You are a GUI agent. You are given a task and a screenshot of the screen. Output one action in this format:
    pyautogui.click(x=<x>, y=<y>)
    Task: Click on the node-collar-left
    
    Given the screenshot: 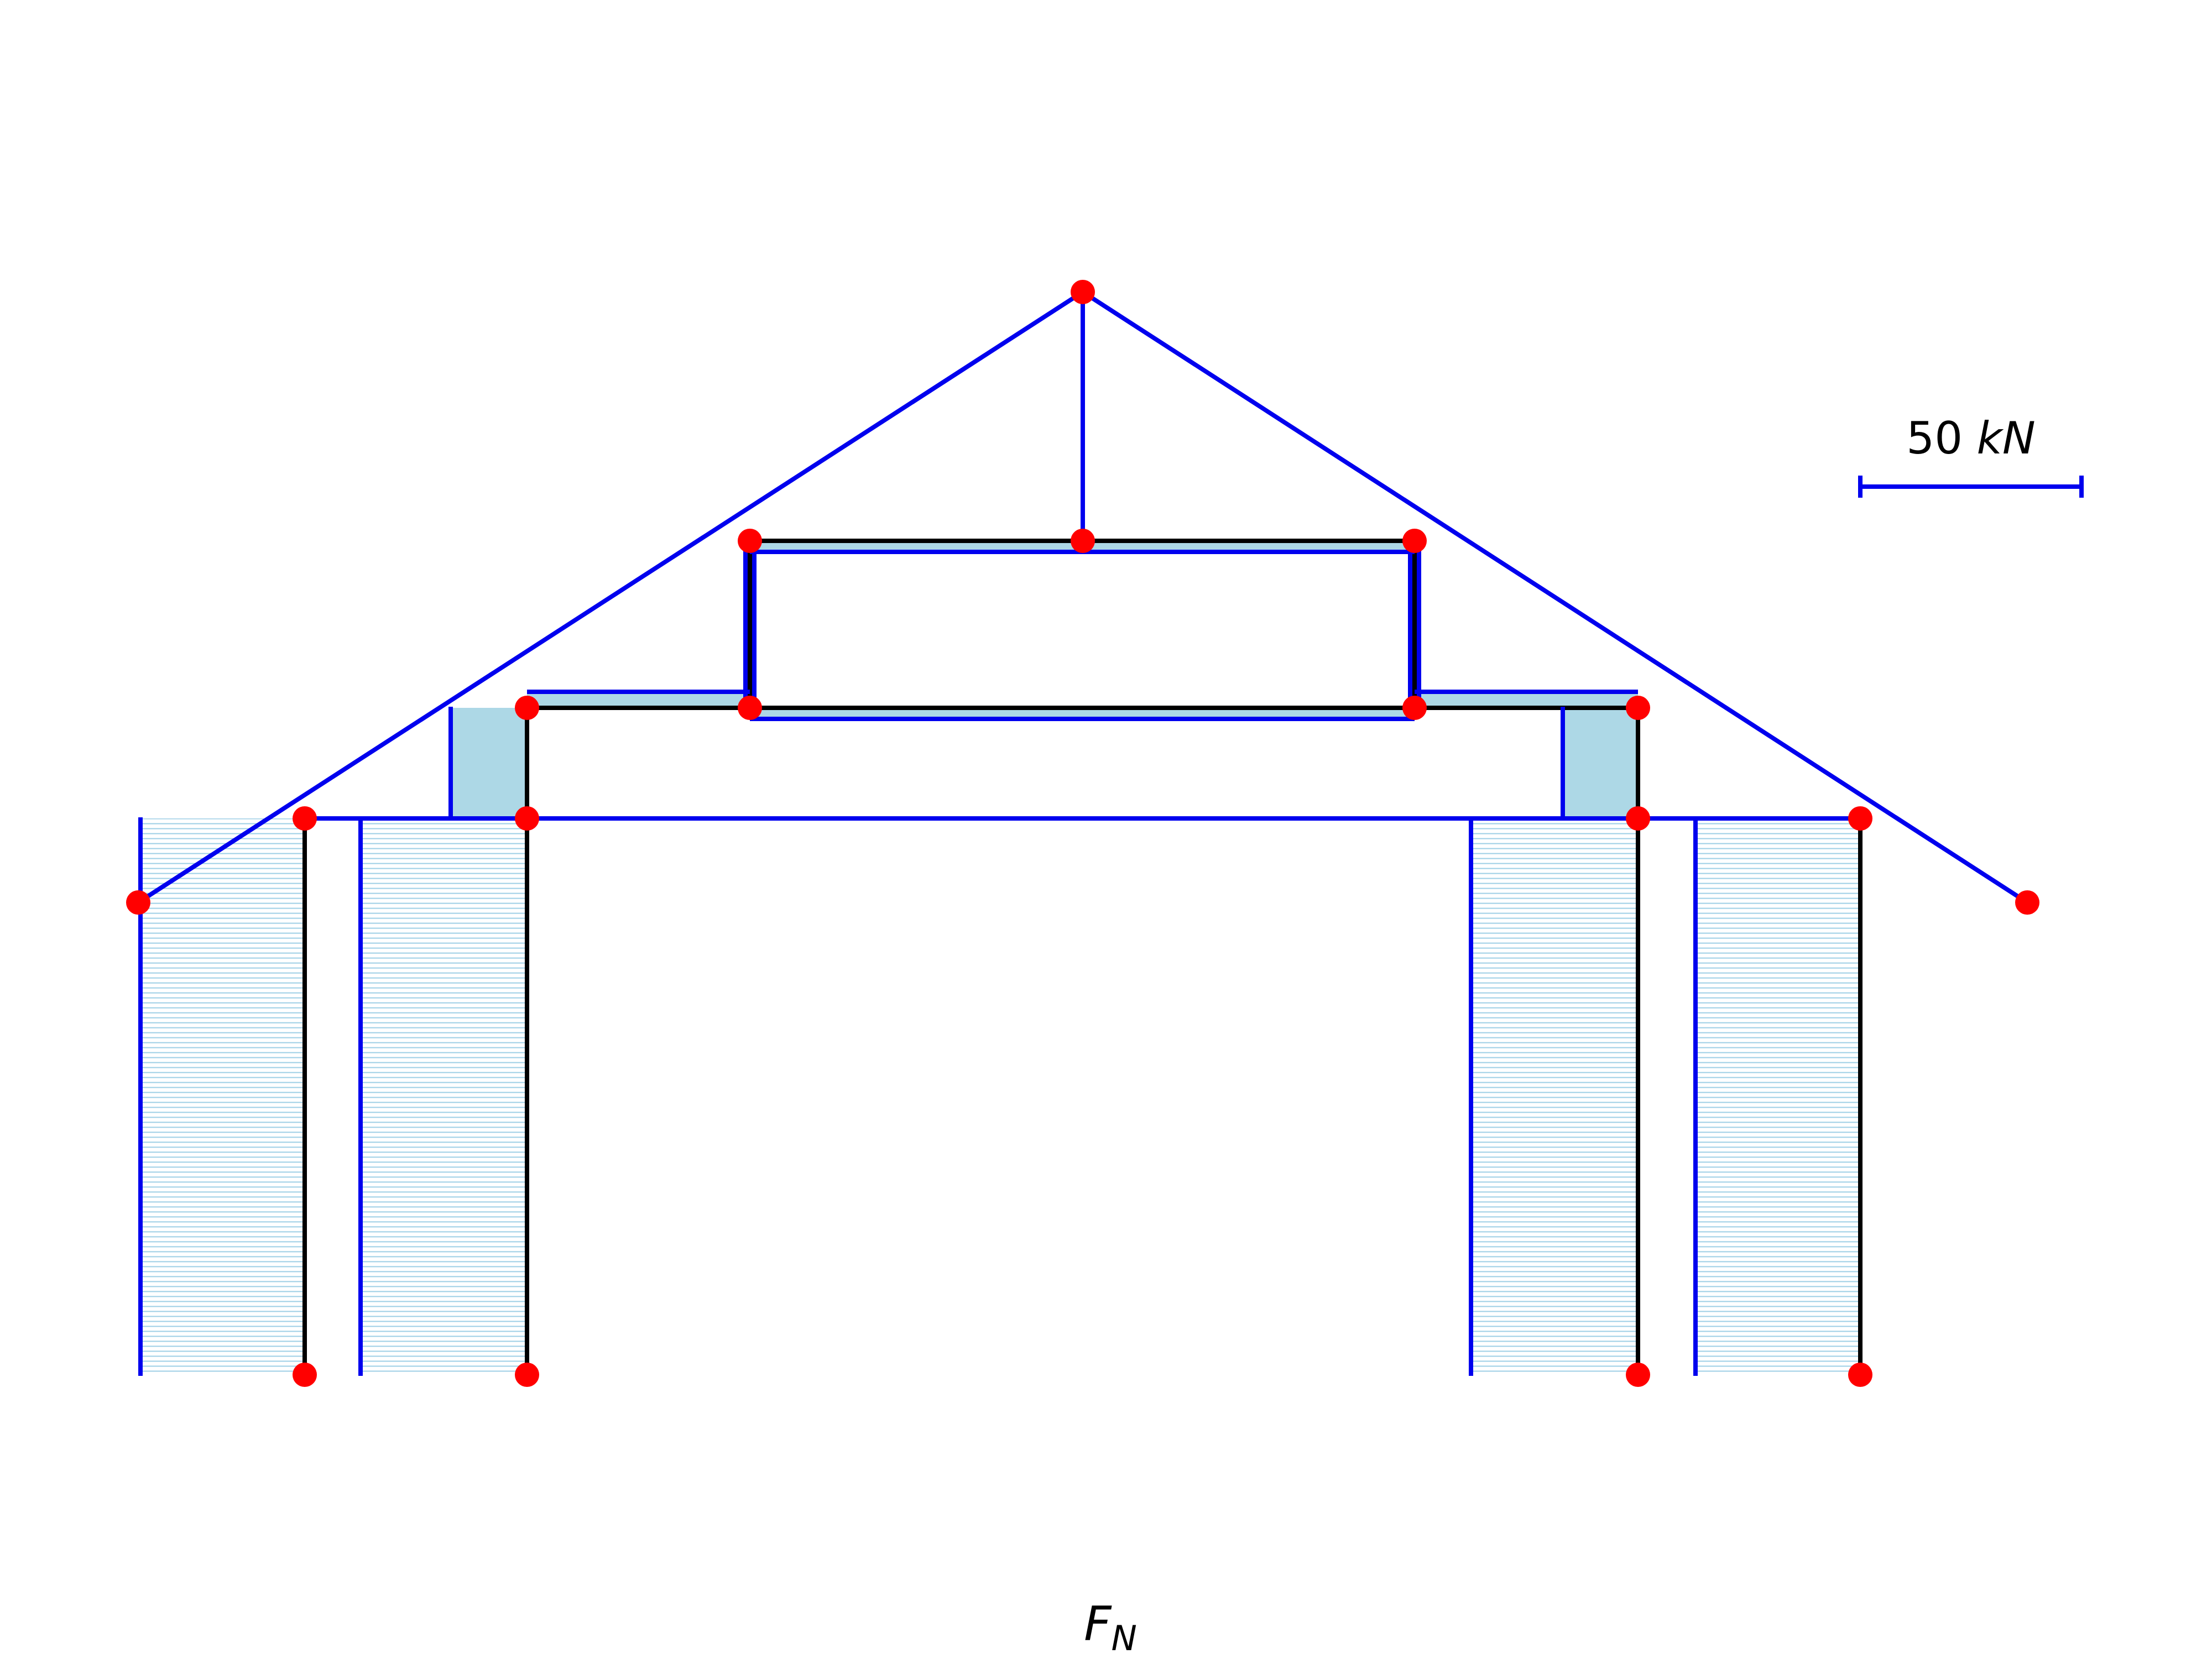 What is the action you would take?
    pyautogui.click(x=750, y=541)
    